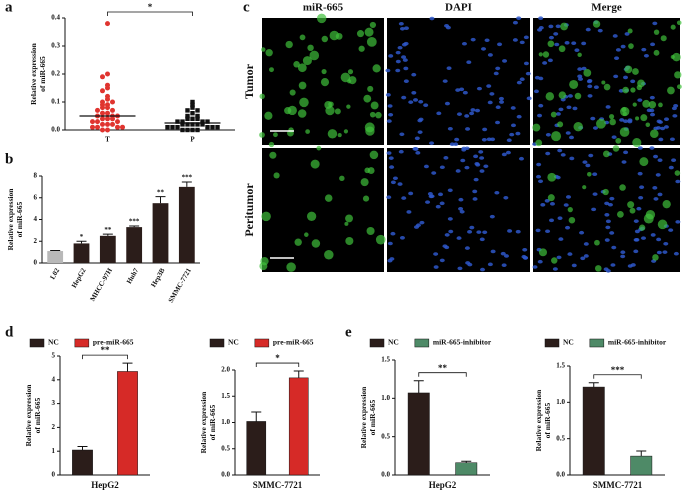  What do you see at coordinates (277, 365) in the screenshot?
I see `significance-bracket` at bounding box center [277, 365].